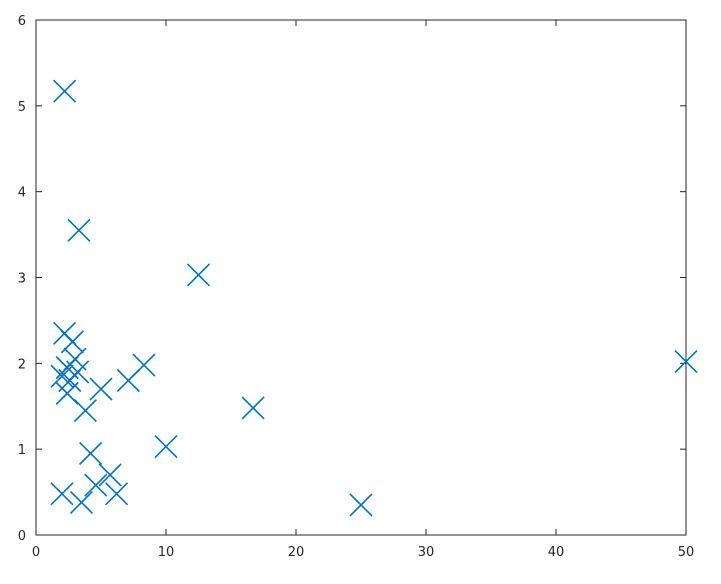  Describe the element at coordinates (686, 552) in the screenshot. I see `x-tick-label: 50` at that location.